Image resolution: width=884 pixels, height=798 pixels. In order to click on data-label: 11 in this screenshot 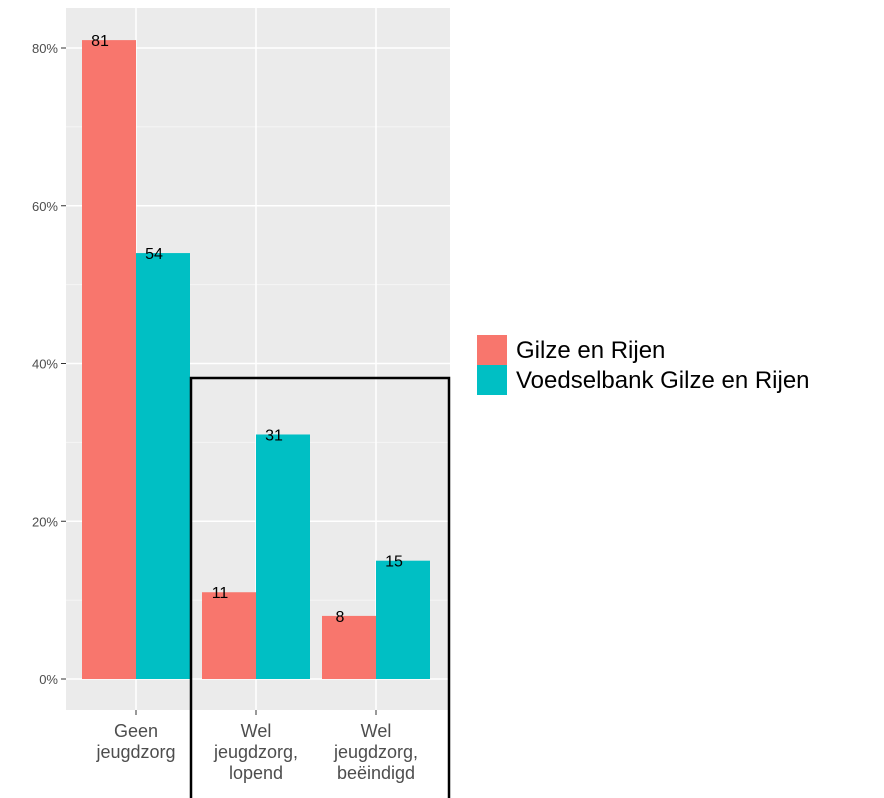, I will do `click(220, 593)`.